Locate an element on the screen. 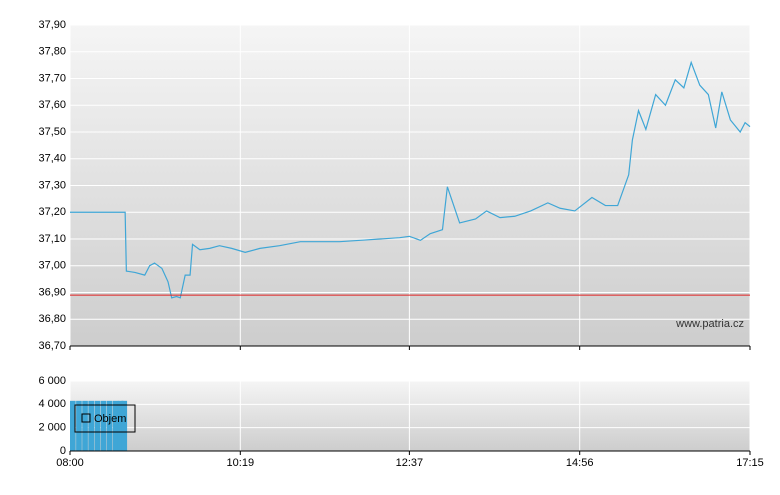 Image resolution: width=780 pixels, height=495 pixels. x-tick-label: 10:19 is located at coordinates (241, 463).